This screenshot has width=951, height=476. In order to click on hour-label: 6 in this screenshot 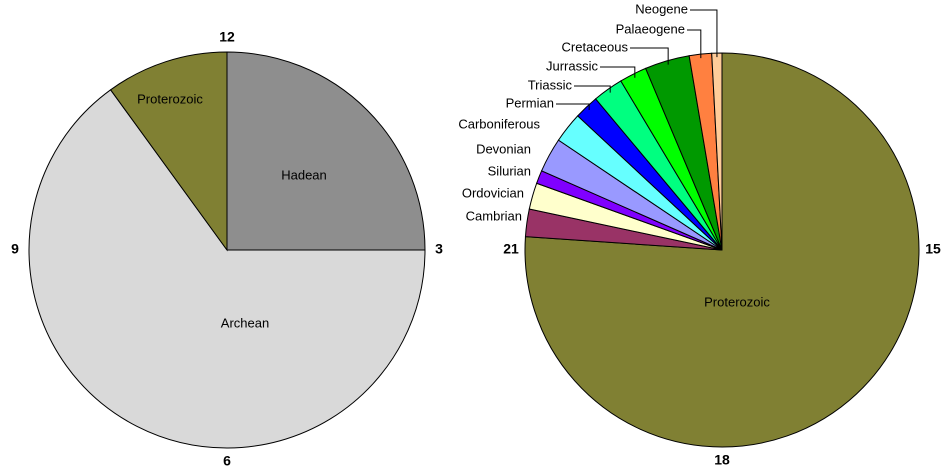, I will do `click(227, 461)`.